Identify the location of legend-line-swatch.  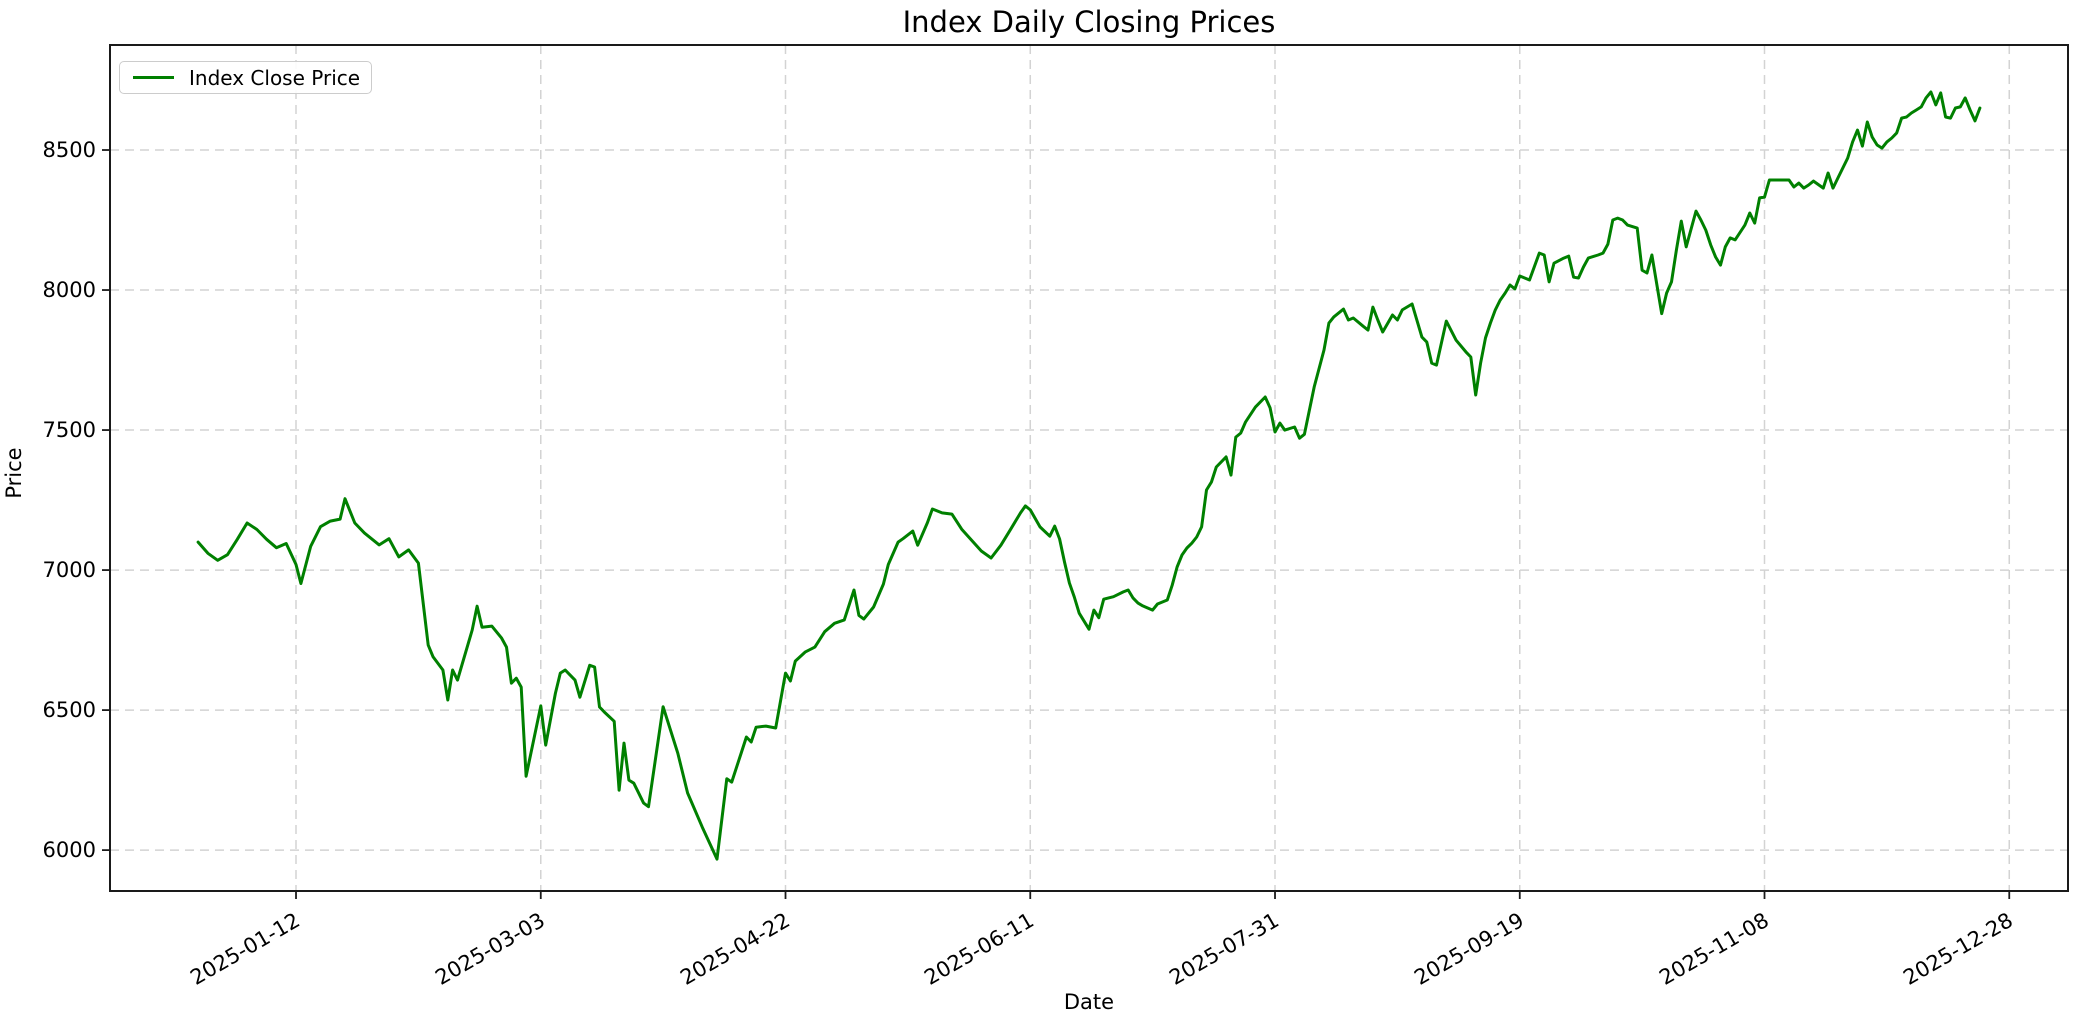
(153, 77).